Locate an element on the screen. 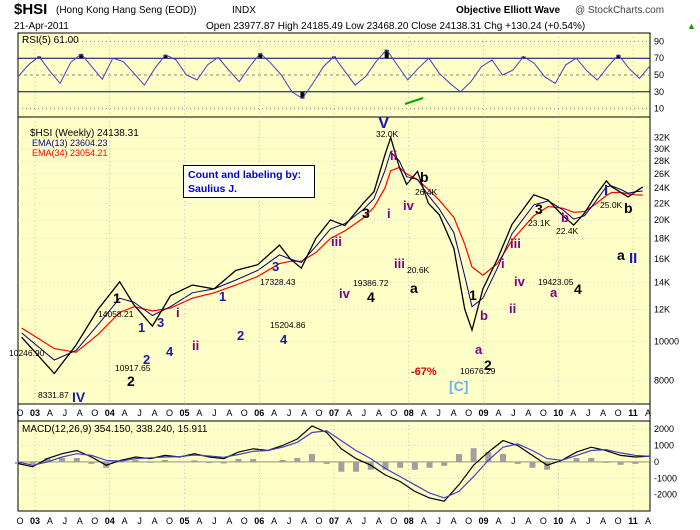 This screenshot has width=700, height=530. rsi-line is located at coordinates (334, 74).